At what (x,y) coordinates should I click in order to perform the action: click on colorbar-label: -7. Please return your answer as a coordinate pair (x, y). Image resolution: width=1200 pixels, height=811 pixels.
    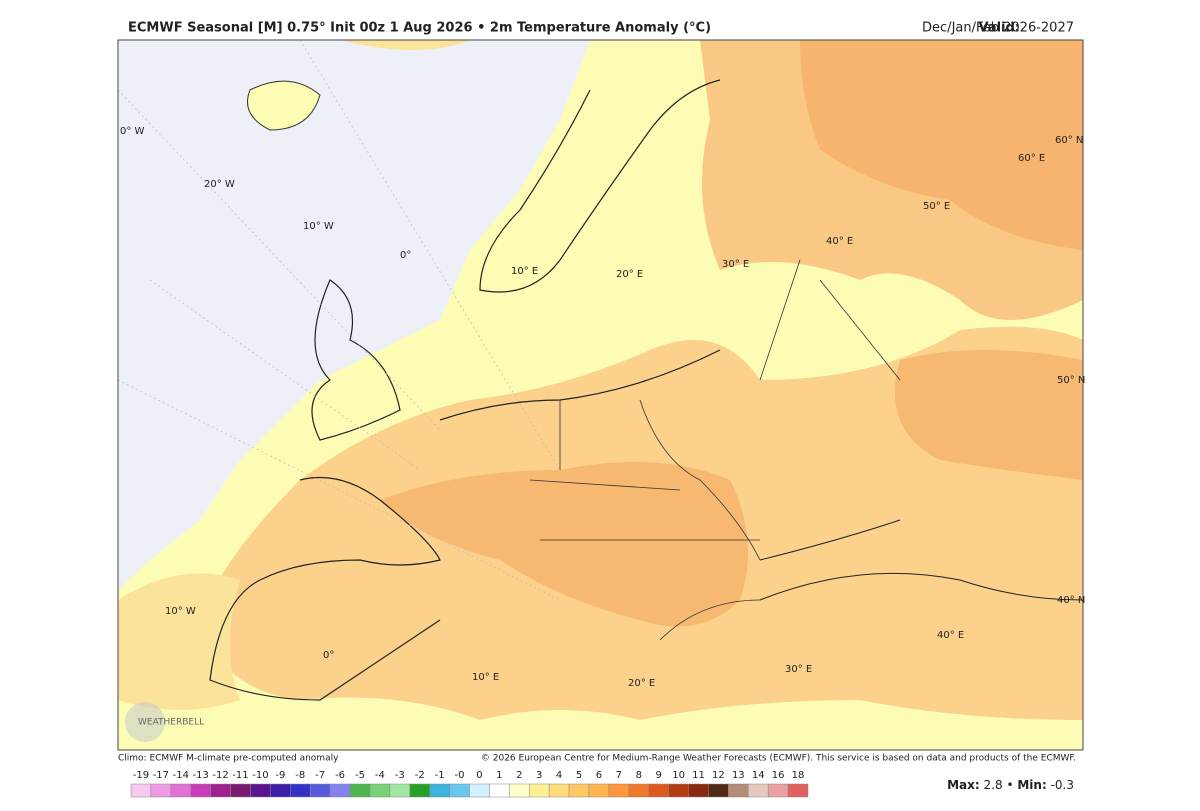
    Looking at the image, I should click on (320, 775).